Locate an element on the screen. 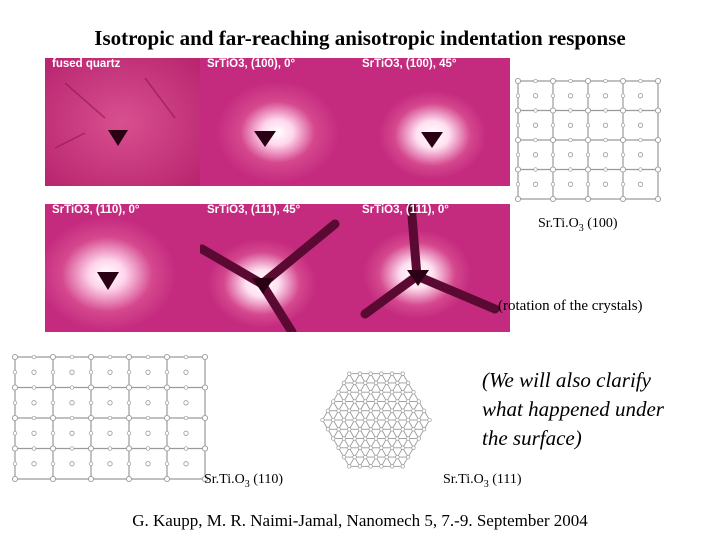  micrograph-fused-quartz: fused quartz is located at coordinates (122, 122).